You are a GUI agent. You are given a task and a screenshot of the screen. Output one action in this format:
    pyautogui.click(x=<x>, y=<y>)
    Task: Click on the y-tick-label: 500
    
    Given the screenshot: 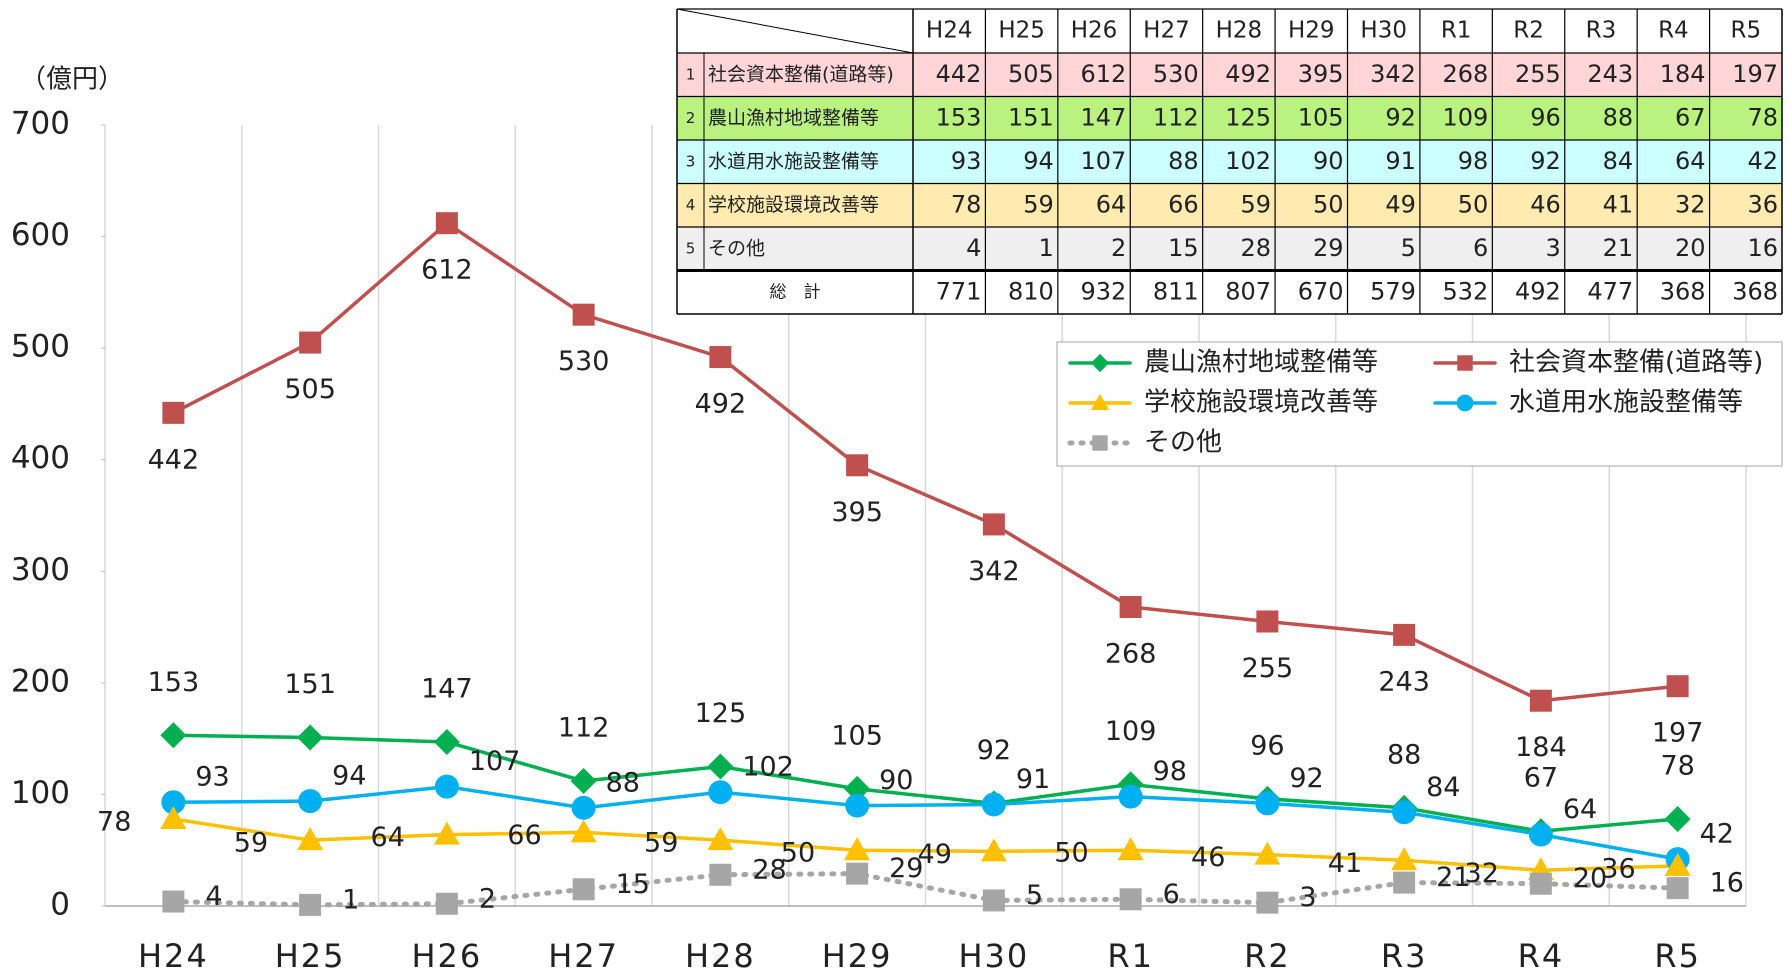 What is the action you would take?
    pyautogui.click(x=40, y=347)
    